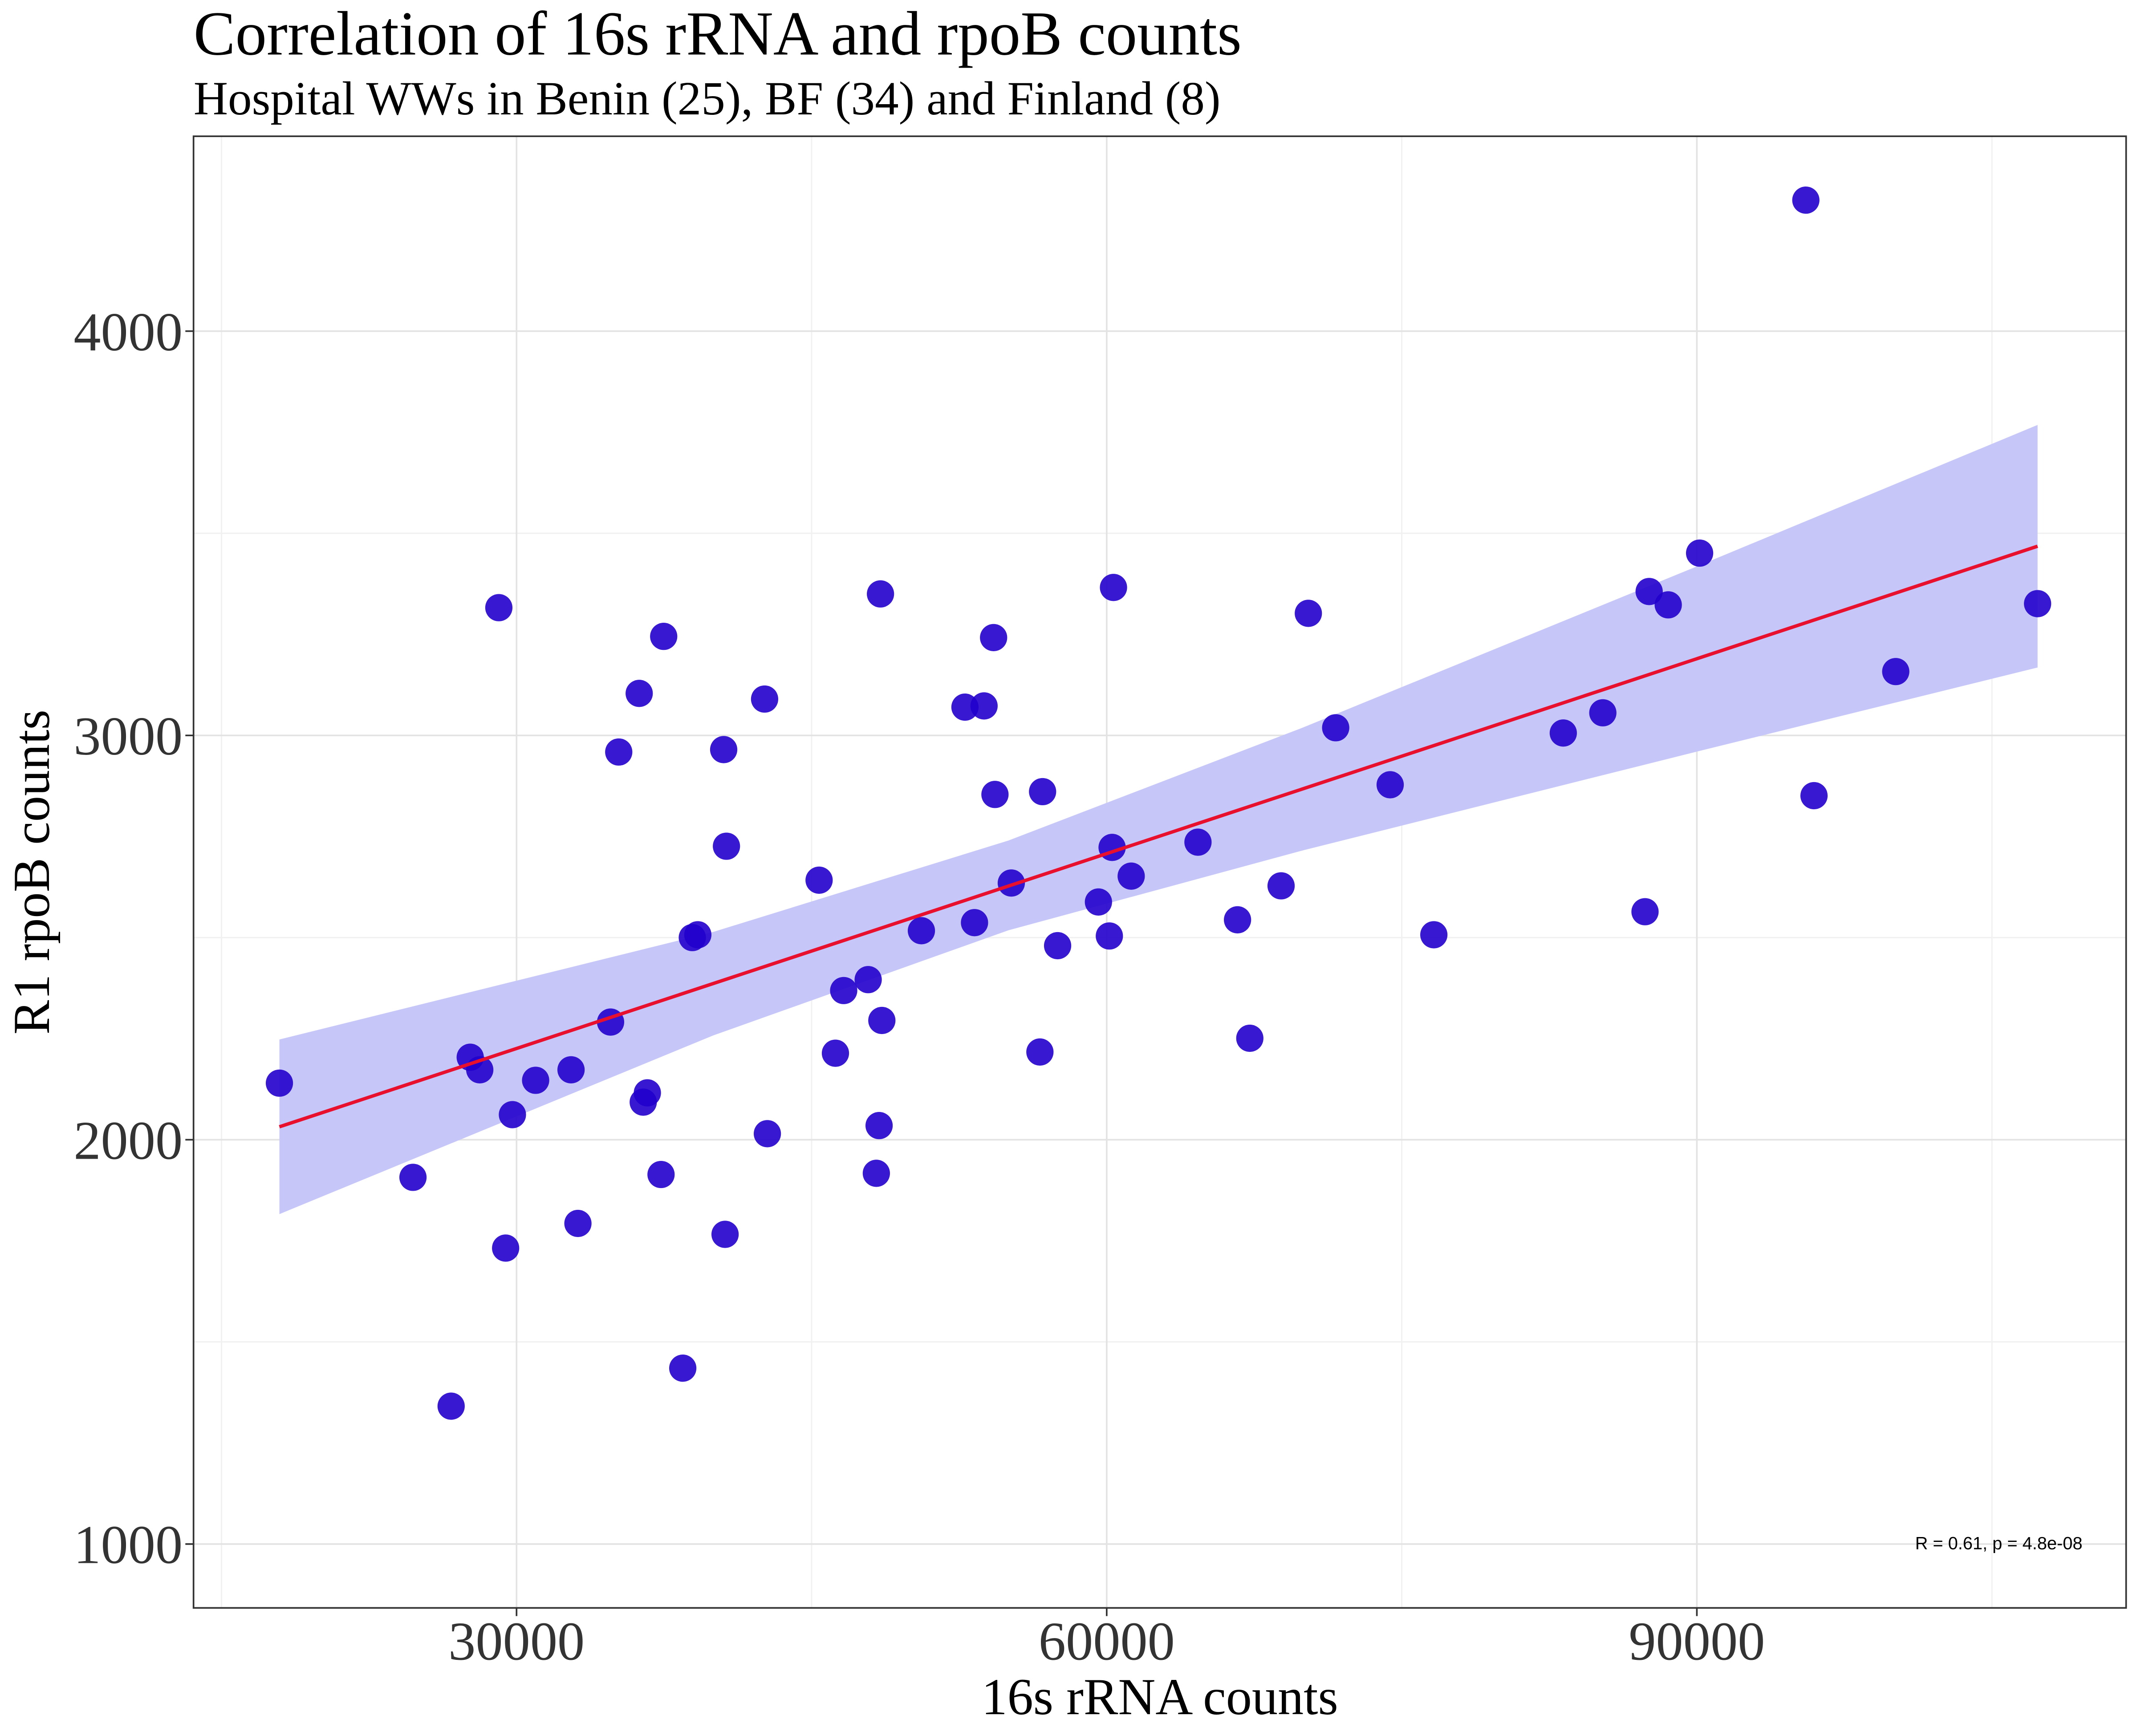 Image resolution: width=2137 pixels, height=1736 pixels. What do you see at coordinates (128, 736) in the screenshot?
I see `y-tick-label: 3000` at bounding box center [128, 736].